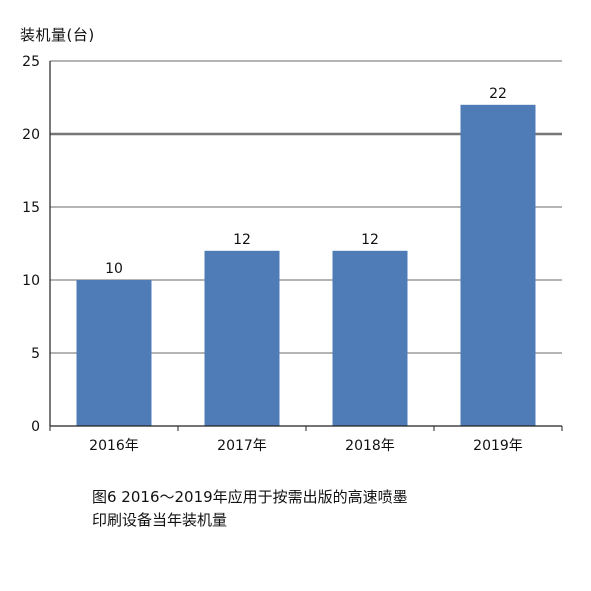 The image size is (591, 591). I want to click on x-tick-label: 2016年, so click(114, 446).